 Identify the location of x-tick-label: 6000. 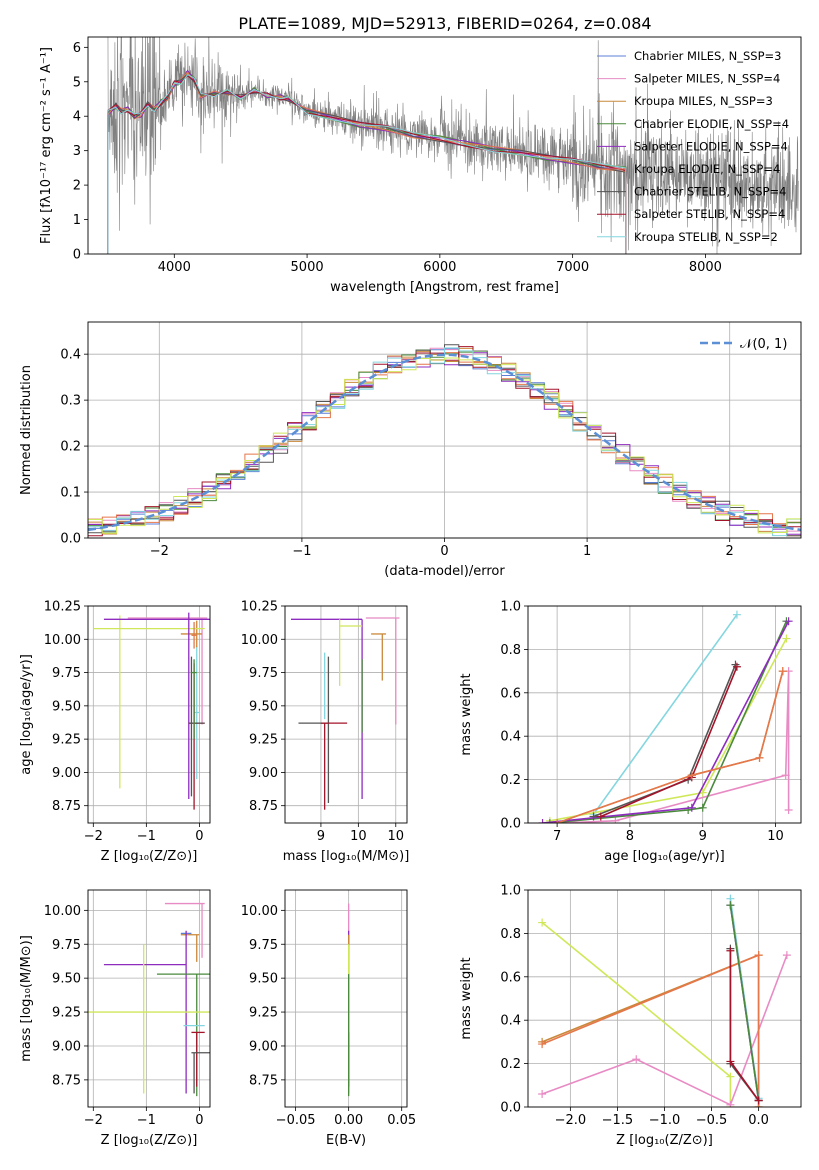
(439, 267).